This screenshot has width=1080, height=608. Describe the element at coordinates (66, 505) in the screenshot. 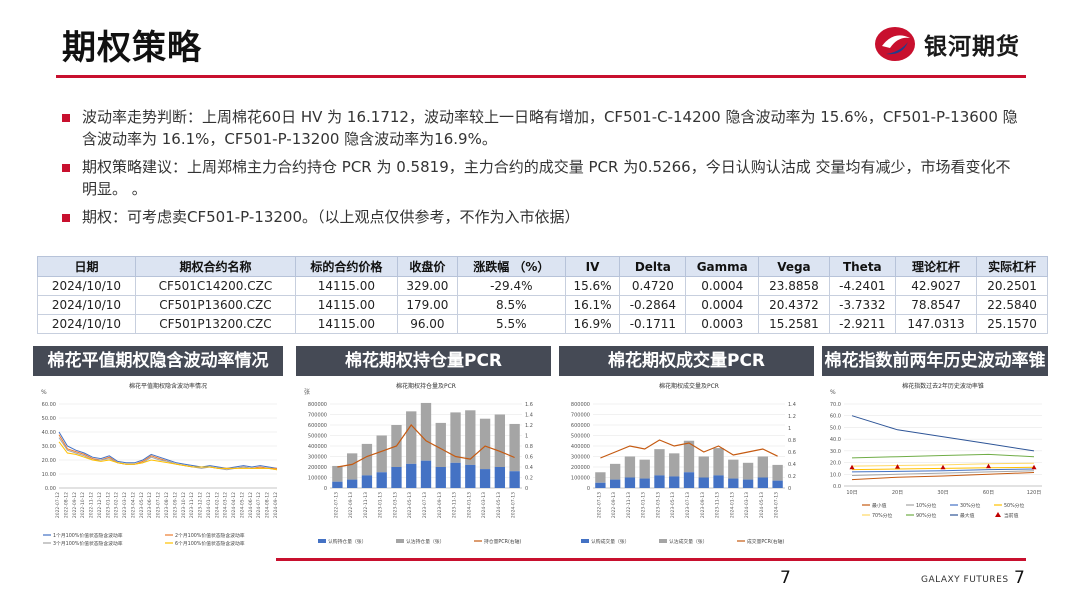

I see `x-tick-label: 2022-08-12` at that location.